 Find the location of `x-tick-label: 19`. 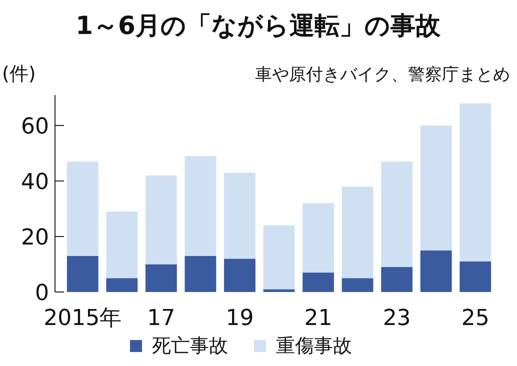

x-tick-label: 19 is located at coordinates (240, 318).